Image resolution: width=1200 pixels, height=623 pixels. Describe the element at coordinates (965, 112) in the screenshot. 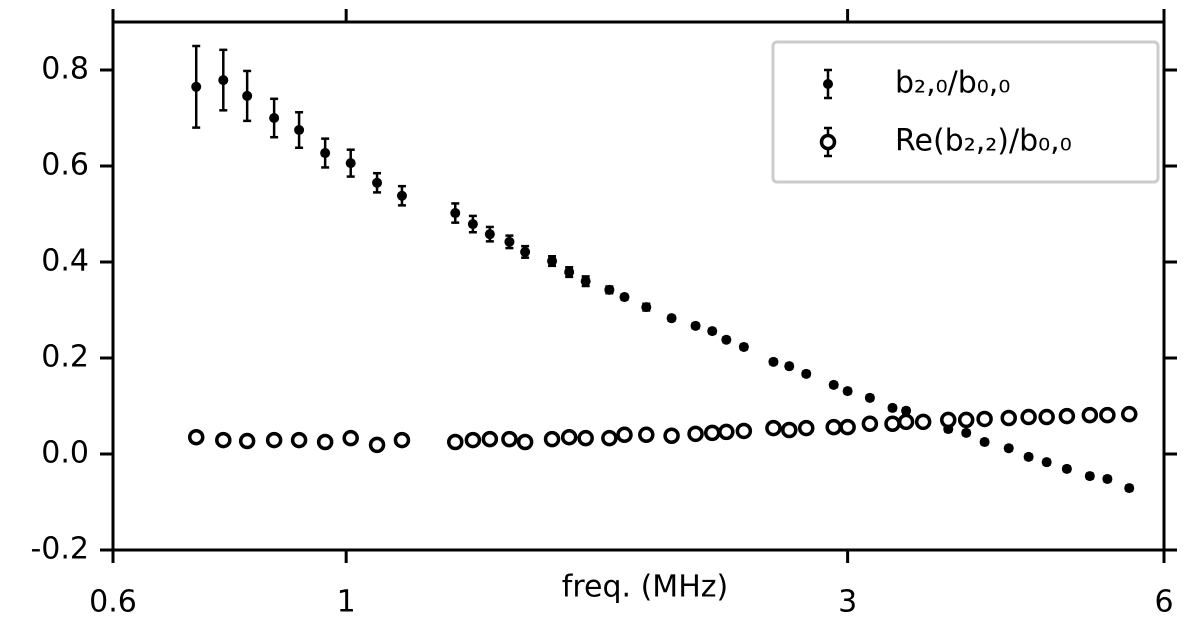

I see `legend-box` at that location.